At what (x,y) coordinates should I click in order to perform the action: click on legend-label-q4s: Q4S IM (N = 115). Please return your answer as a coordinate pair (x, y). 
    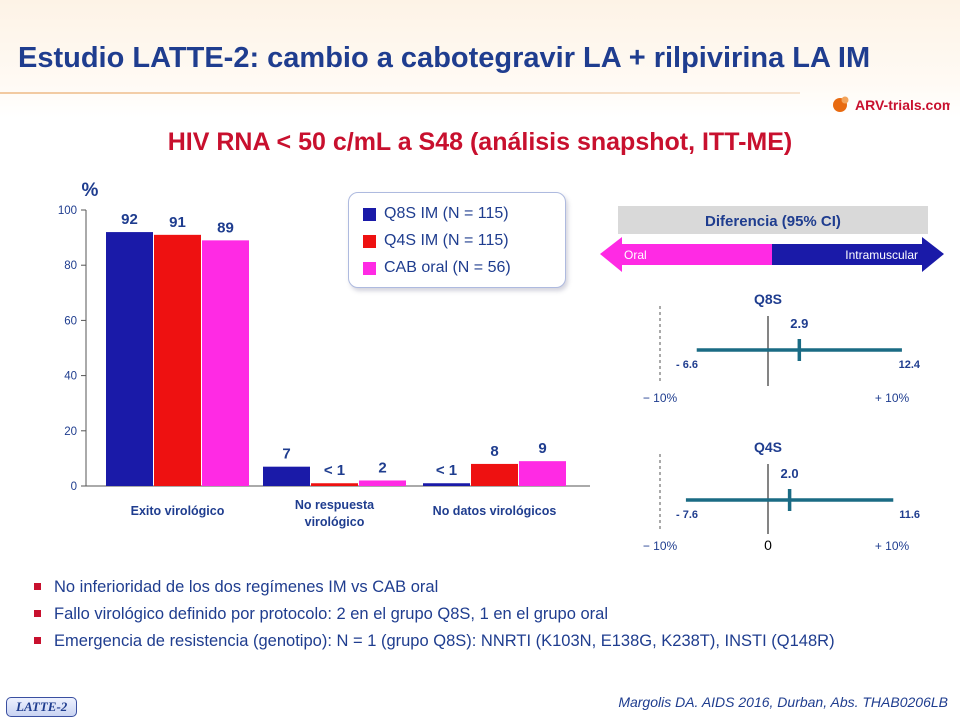
    Looking at the image, I should click on (446, 240).